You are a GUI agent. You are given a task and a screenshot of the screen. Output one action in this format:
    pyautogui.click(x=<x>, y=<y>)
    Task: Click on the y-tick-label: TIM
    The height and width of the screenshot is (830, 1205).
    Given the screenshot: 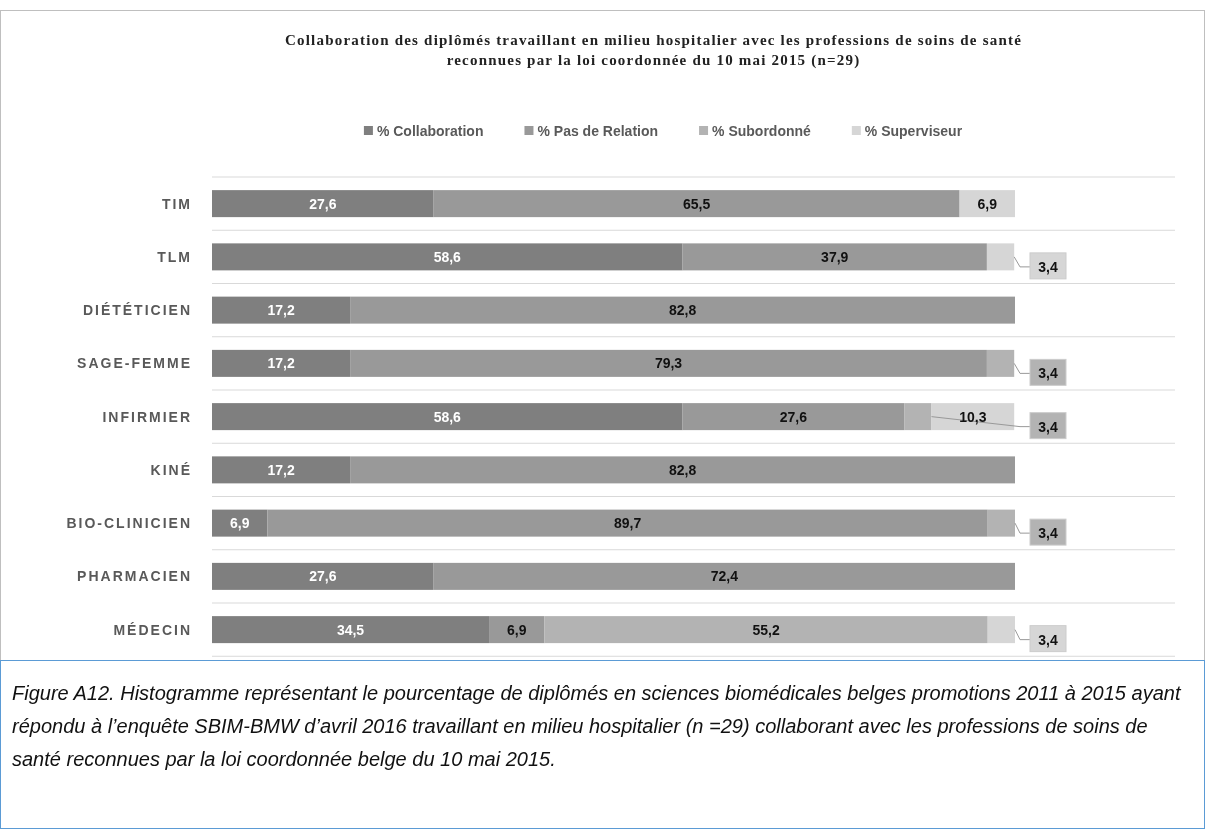 What is the action you would take?
    pyautogui.click(x=176, y=203)
    